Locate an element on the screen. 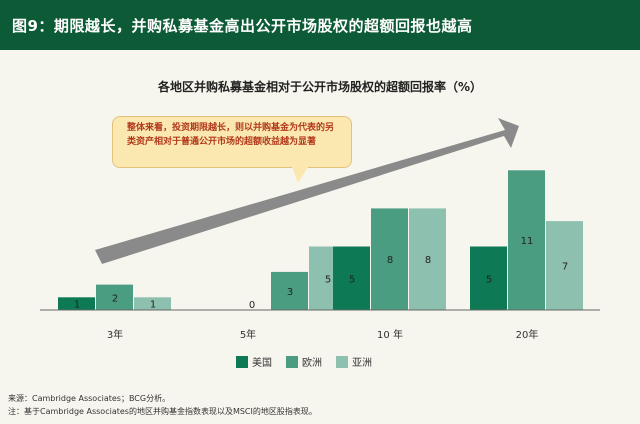  data-label-0-1: 0 is located at coordinates (252, 305).